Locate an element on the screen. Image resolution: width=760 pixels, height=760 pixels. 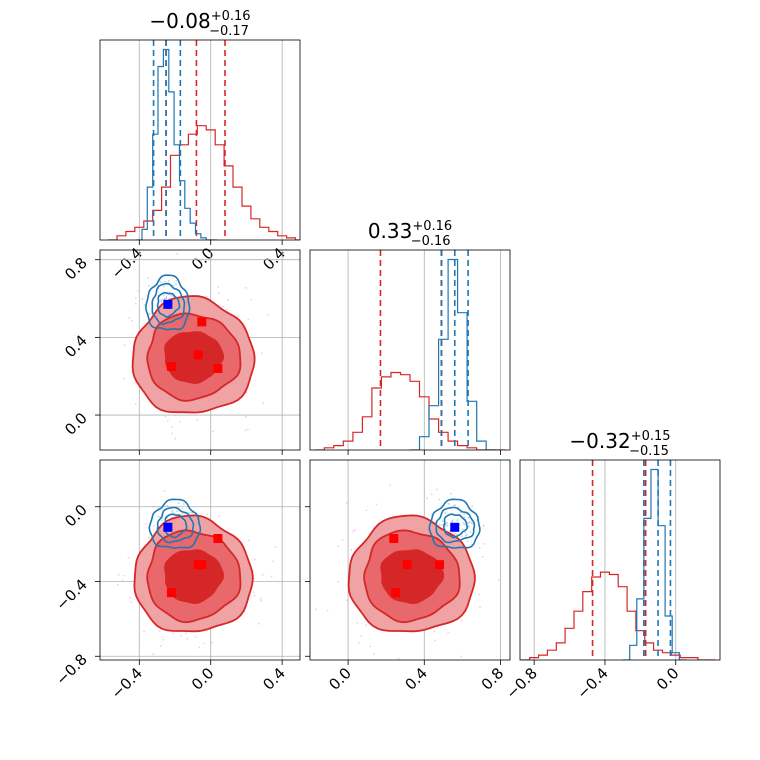
panel-title: −0.08+0.16 −0.17 is located at coordinates (199, 24).